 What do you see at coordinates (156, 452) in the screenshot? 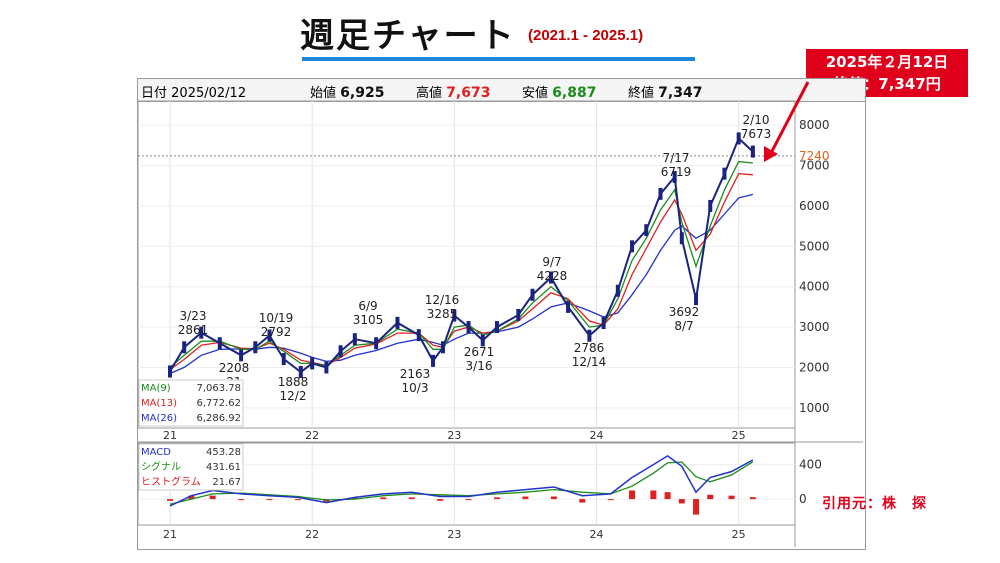
I see `macd-legend-name: MACD` at bounding box center [156, 452].